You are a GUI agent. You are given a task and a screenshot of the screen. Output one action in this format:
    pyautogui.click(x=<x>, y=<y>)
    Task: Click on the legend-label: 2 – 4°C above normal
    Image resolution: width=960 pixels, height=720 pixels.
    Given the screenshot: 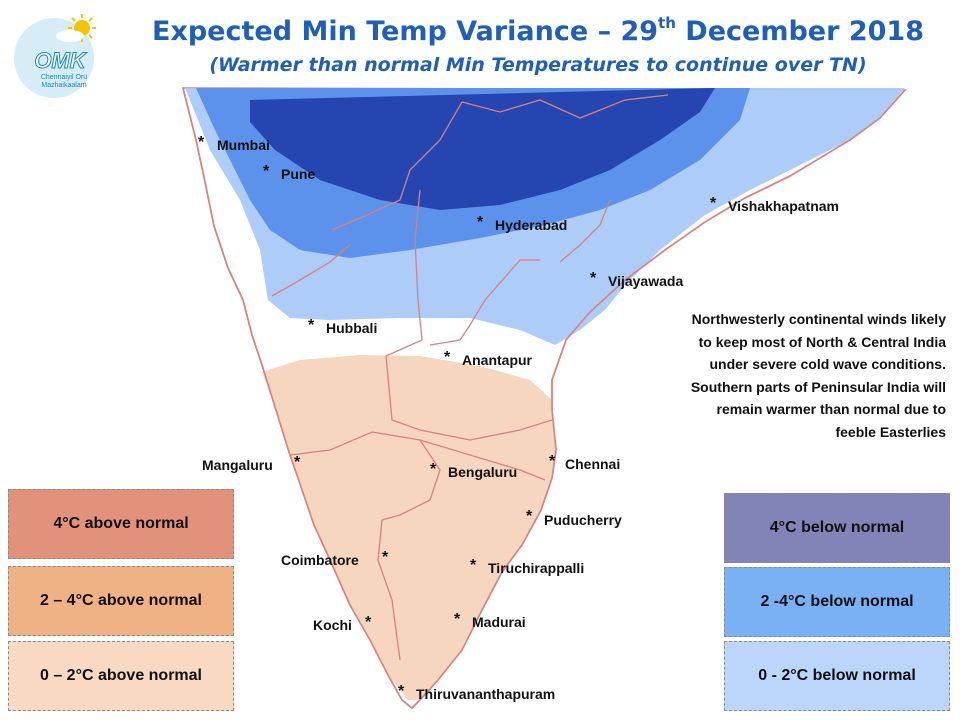 What is the action you would take?
    pyautogui.click(x=120, y=600)
    